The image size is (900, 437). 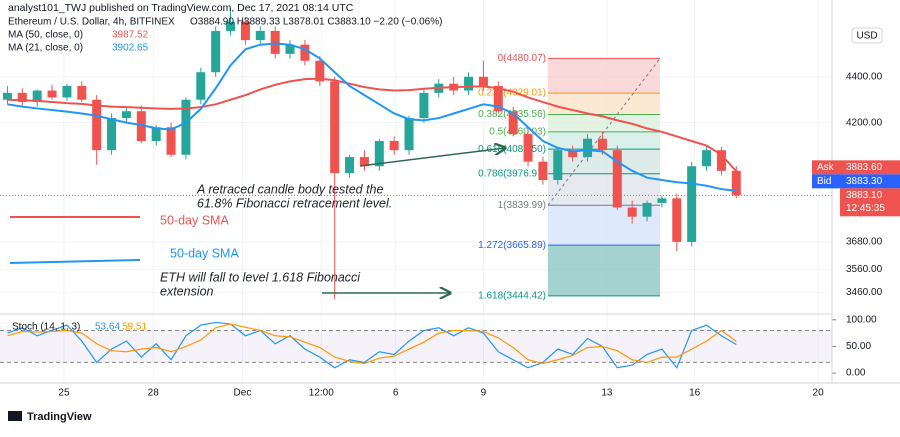 I want to click on x-tick-label: 9, so click(x=484, y=393).